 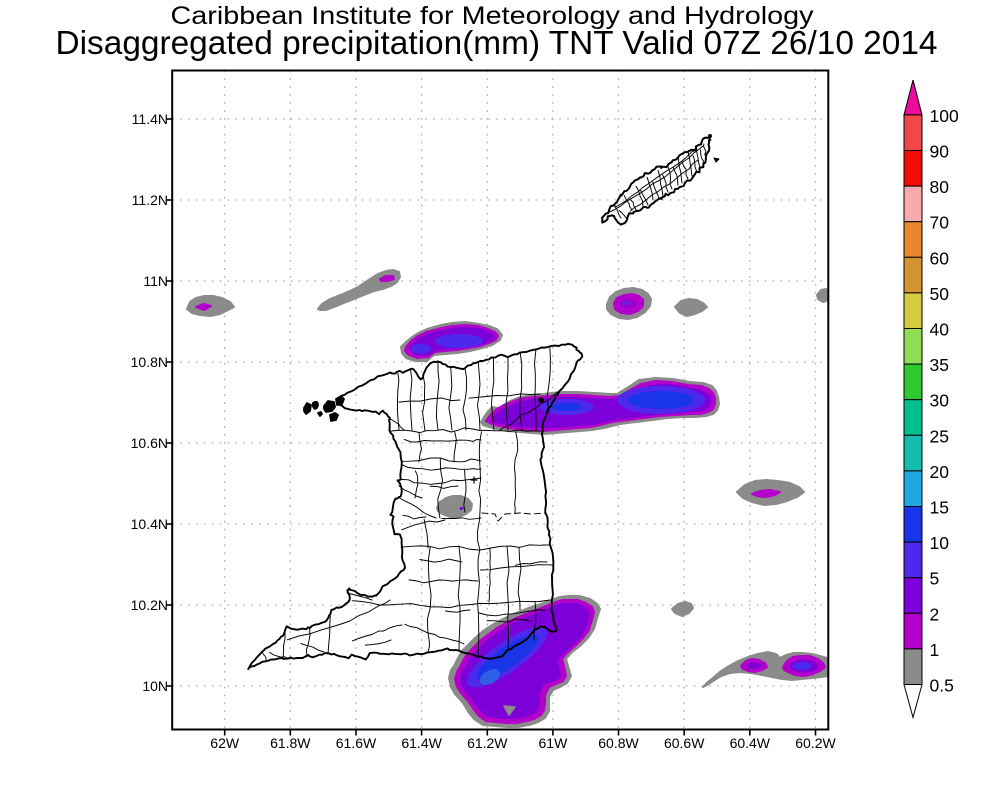 I want to click on svg-text: 1, so click(x=935, y=650).